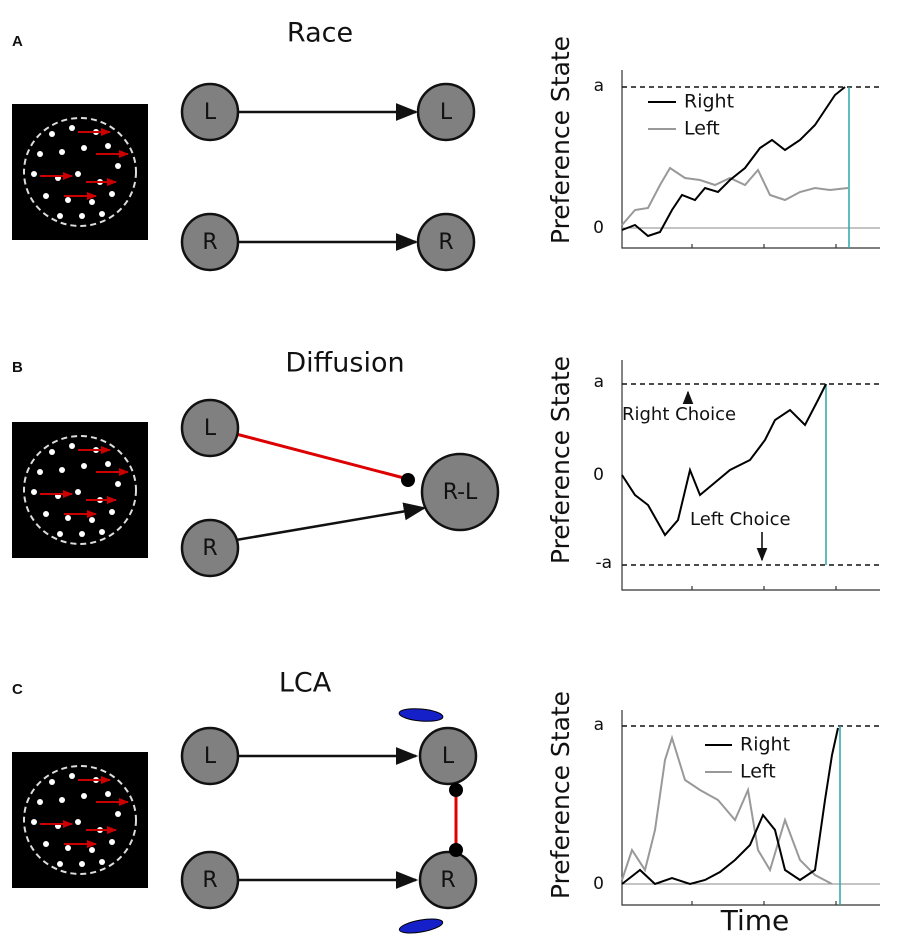  Describe the element at coordinates (305, 683) in the screenshot. I see `panel-title: LCA` at that location.